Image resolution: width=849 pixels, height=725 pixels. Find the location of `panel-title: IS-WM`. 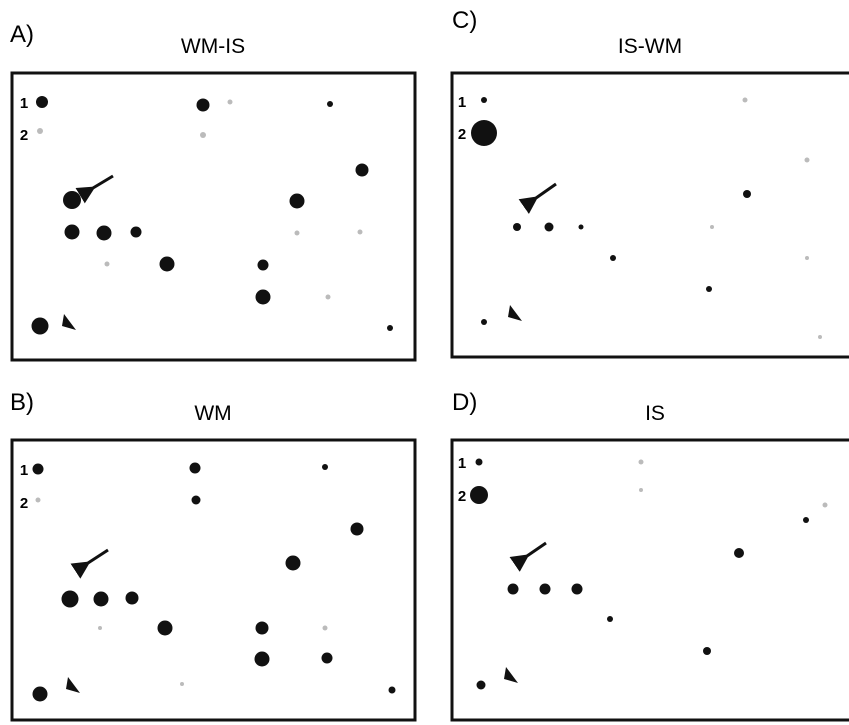

panel-title: IS-WM is located at coordinates (650, 46).